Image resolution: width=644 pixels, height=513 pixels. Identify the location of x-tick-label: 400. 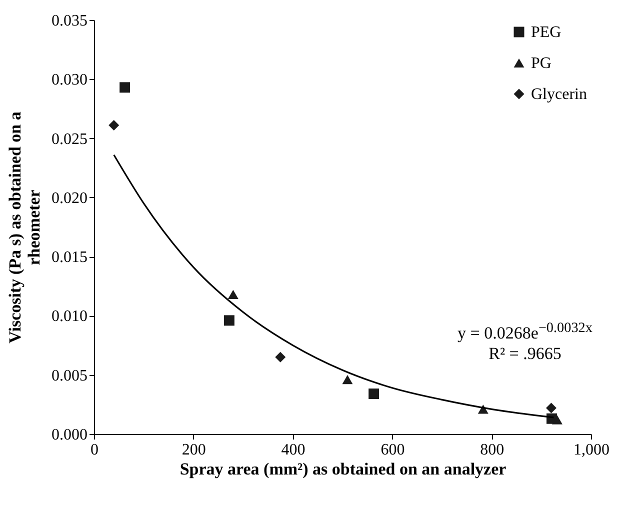
(293, 450).